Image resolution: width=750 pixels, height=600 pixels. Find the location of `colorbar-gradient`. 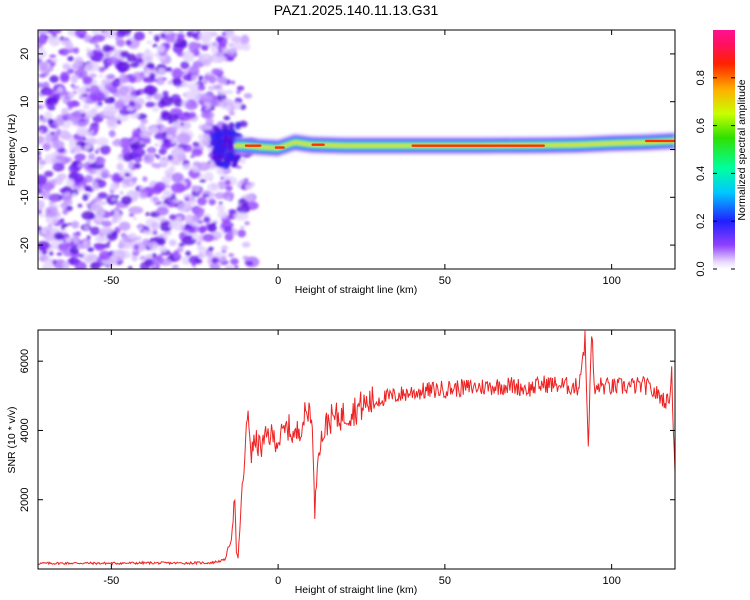

colorbar-gradient is located at coordinates (724, 149).